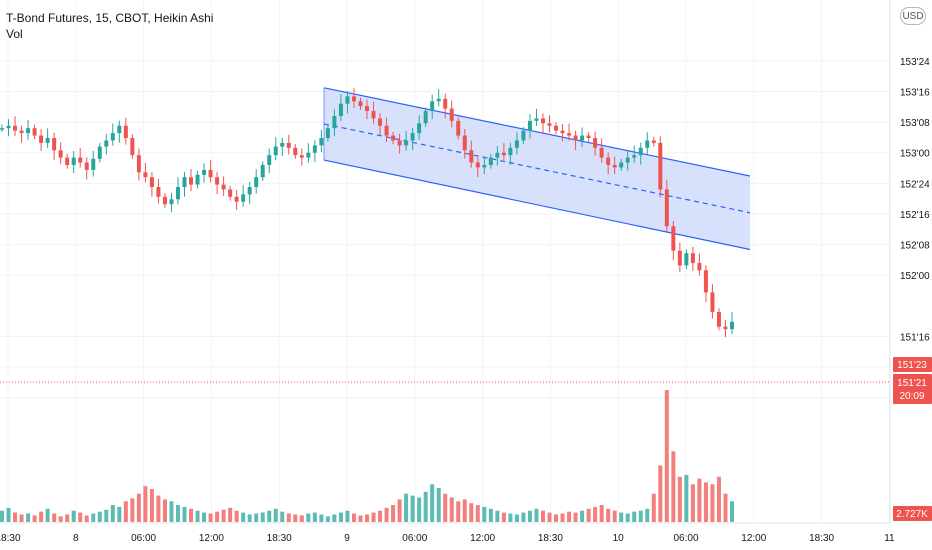 Image resolution: width=932 pixels, height=550 pixels. What do you see at coordinates (753, 538) in the screenshot?
I see `time-tick-label: 12:00` at bounding box center [753, 538].